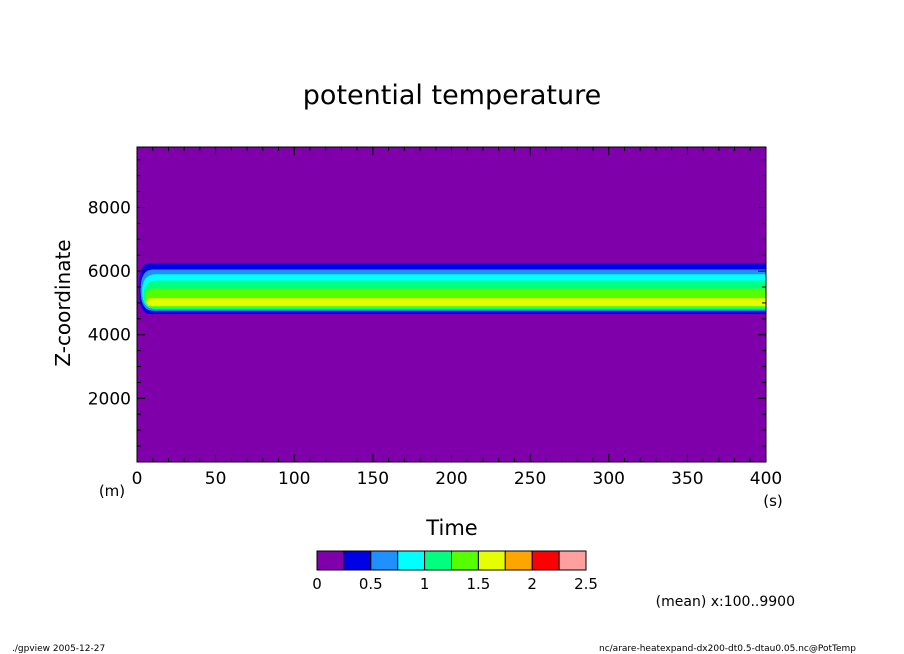 Image resolution: width=904 pixels, height=654 pixels. What do you see at coordinates (451, 528) in the screenshot?
I see `x-axis-label: Time` at bounding box center [451, 528].